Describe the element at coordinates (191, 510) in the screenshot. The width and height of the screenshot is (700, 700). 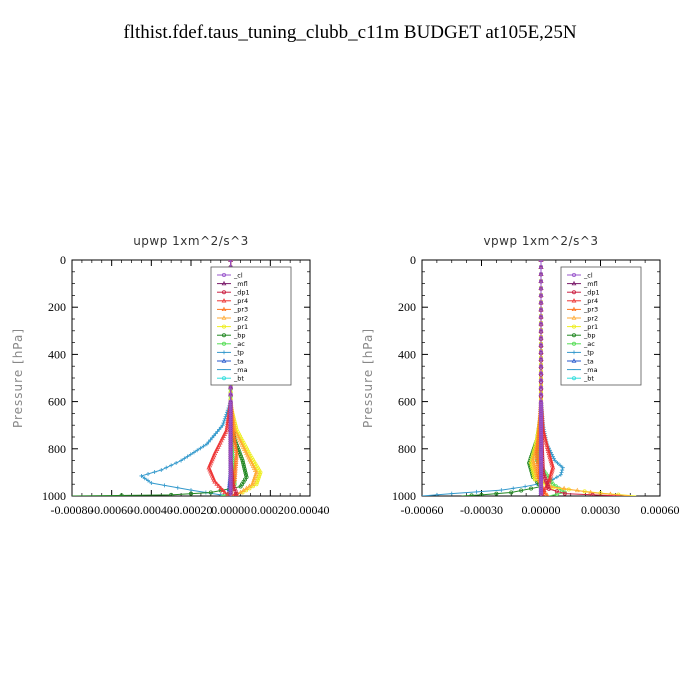
I see `x-tick-label: -0.00020` at that location.